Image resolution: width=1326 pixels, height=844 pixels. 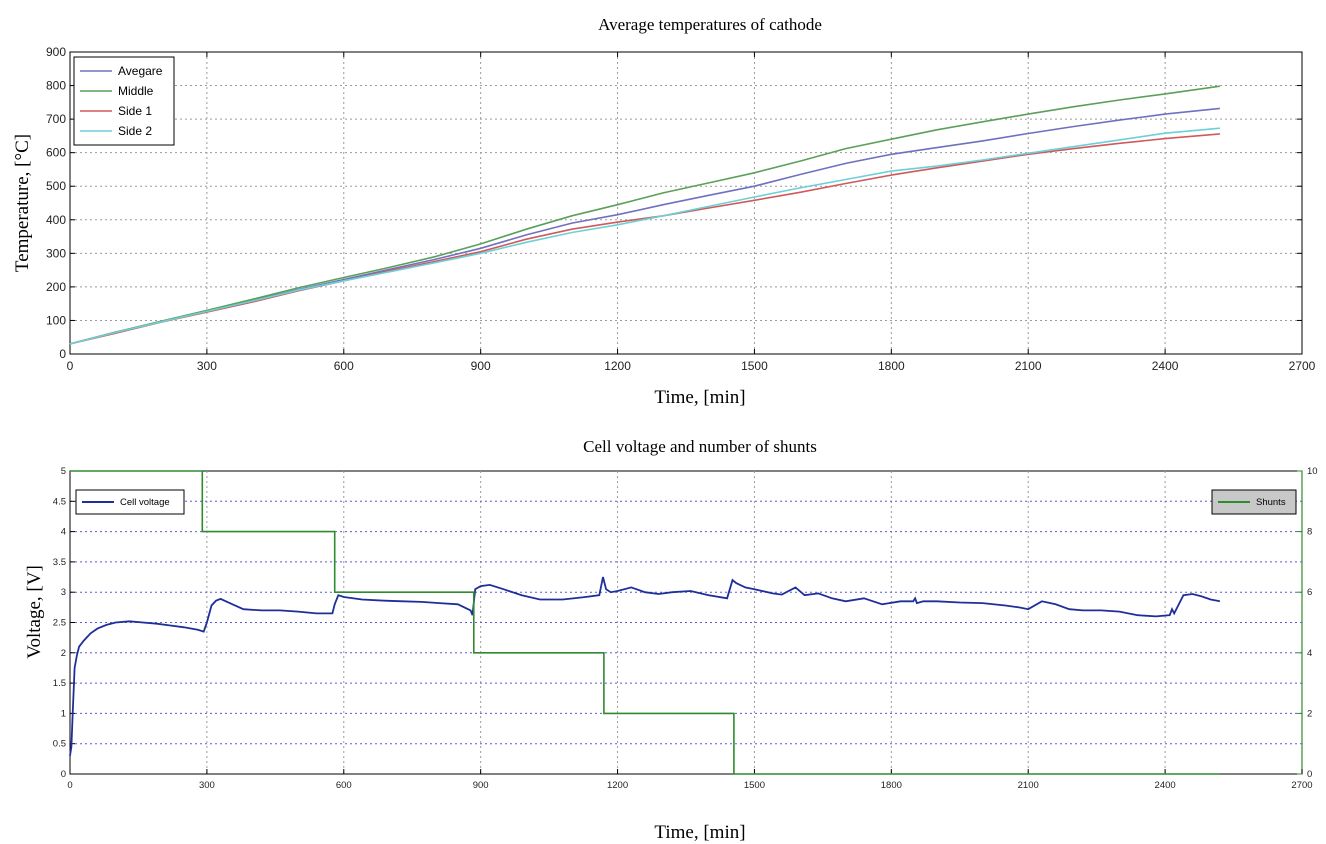 I want to click on y-tick-labels: 0 100 200 300 400 500 600 700 800 900, so click(x=56, y=203).